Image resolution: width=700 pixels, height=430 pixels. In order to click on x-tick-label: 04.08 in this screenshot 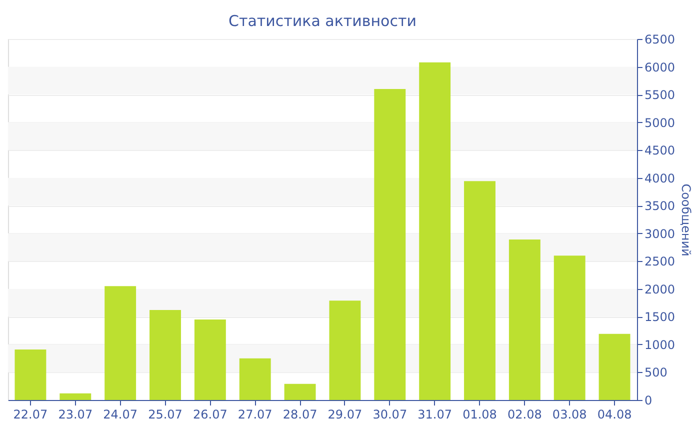, I will do `click(614, 415)`.